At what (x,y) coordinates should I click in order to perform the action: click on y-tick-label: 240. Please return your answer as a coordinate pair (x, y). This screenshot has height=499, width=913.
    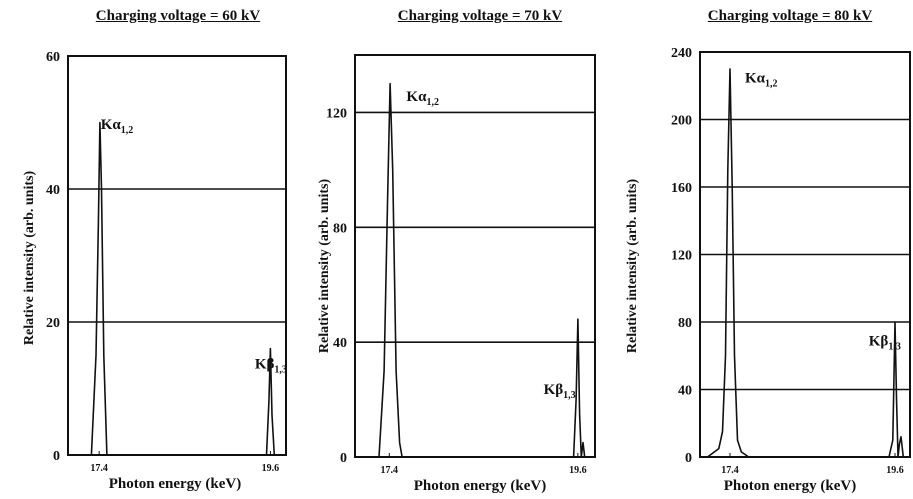
    Looking at the image, I should click on (681, 53).